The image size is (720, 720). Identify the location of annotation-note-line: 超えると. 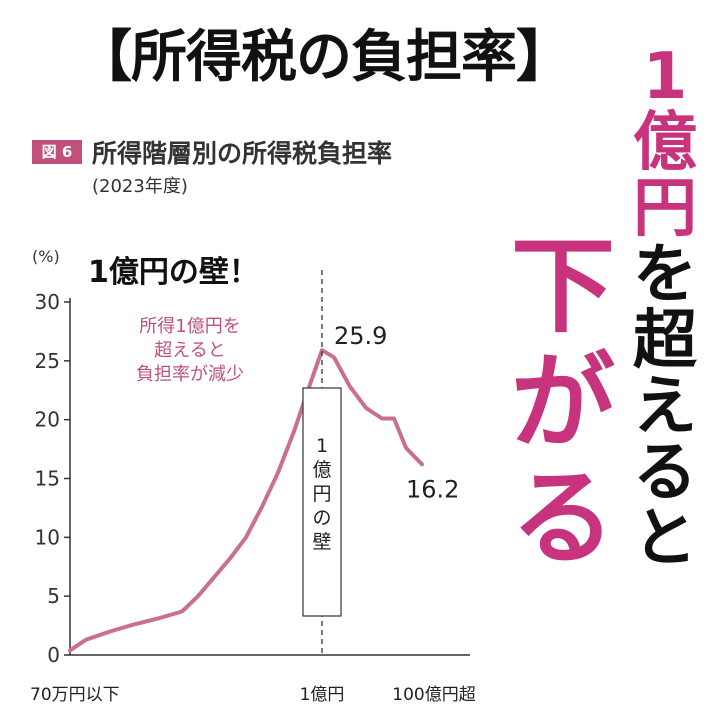
(189, 350).